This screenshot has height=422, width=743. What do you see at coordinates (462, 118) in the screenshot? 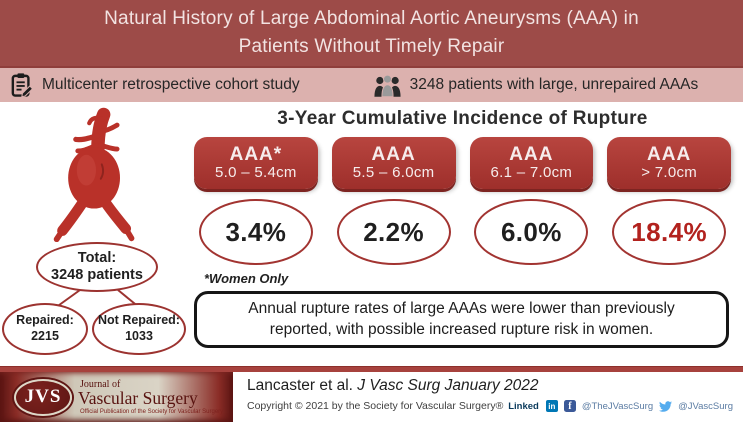
I see `section-heading: 3-Year Cumulative Incidence of Rupture` at bounding box center [462, 118].